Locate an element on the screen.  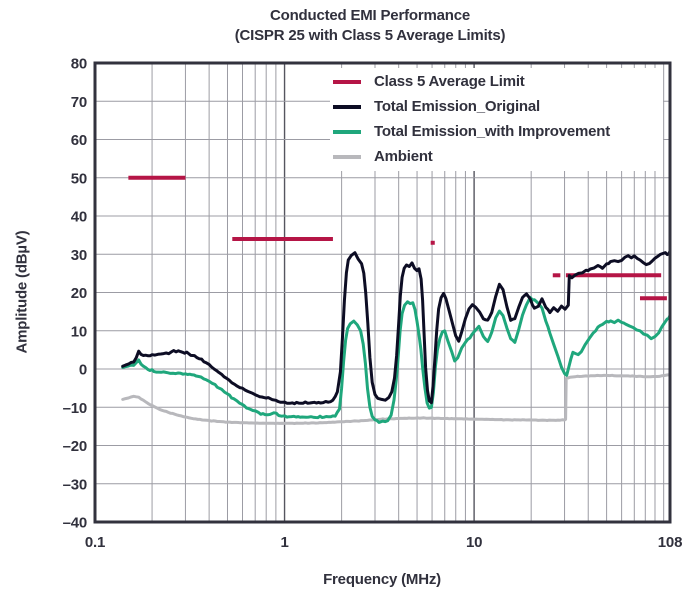
legend-item: Class 5 Average Limit is located at coordinates (496, 81).